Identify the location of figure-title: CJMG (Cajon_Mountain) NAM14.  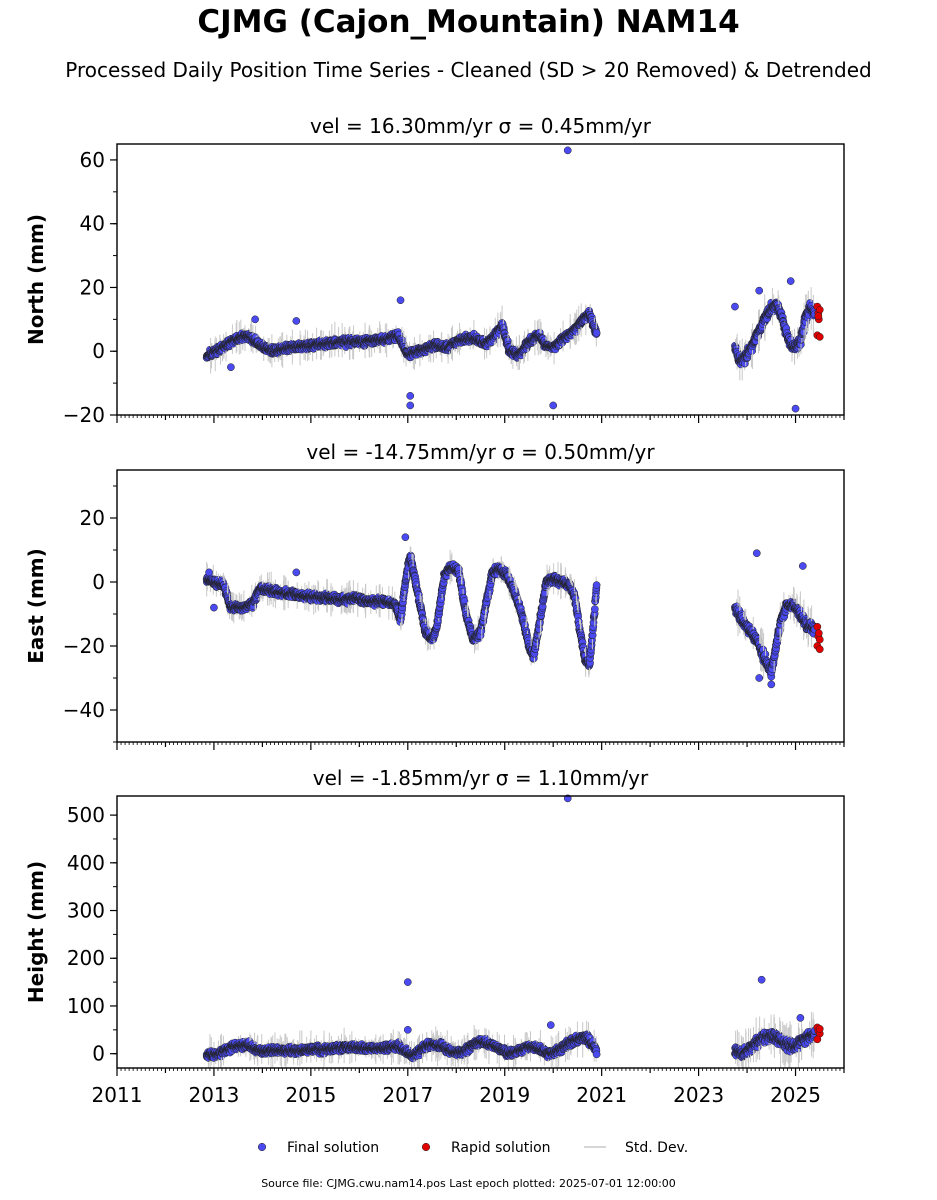
(468, 22).